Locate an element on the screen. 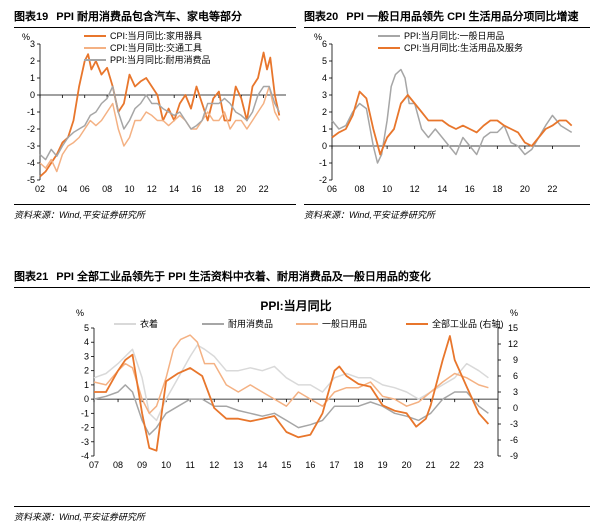 This screenshot has width=604, height=532. x-tick-label: 19 is located at coordinates (383, 465).